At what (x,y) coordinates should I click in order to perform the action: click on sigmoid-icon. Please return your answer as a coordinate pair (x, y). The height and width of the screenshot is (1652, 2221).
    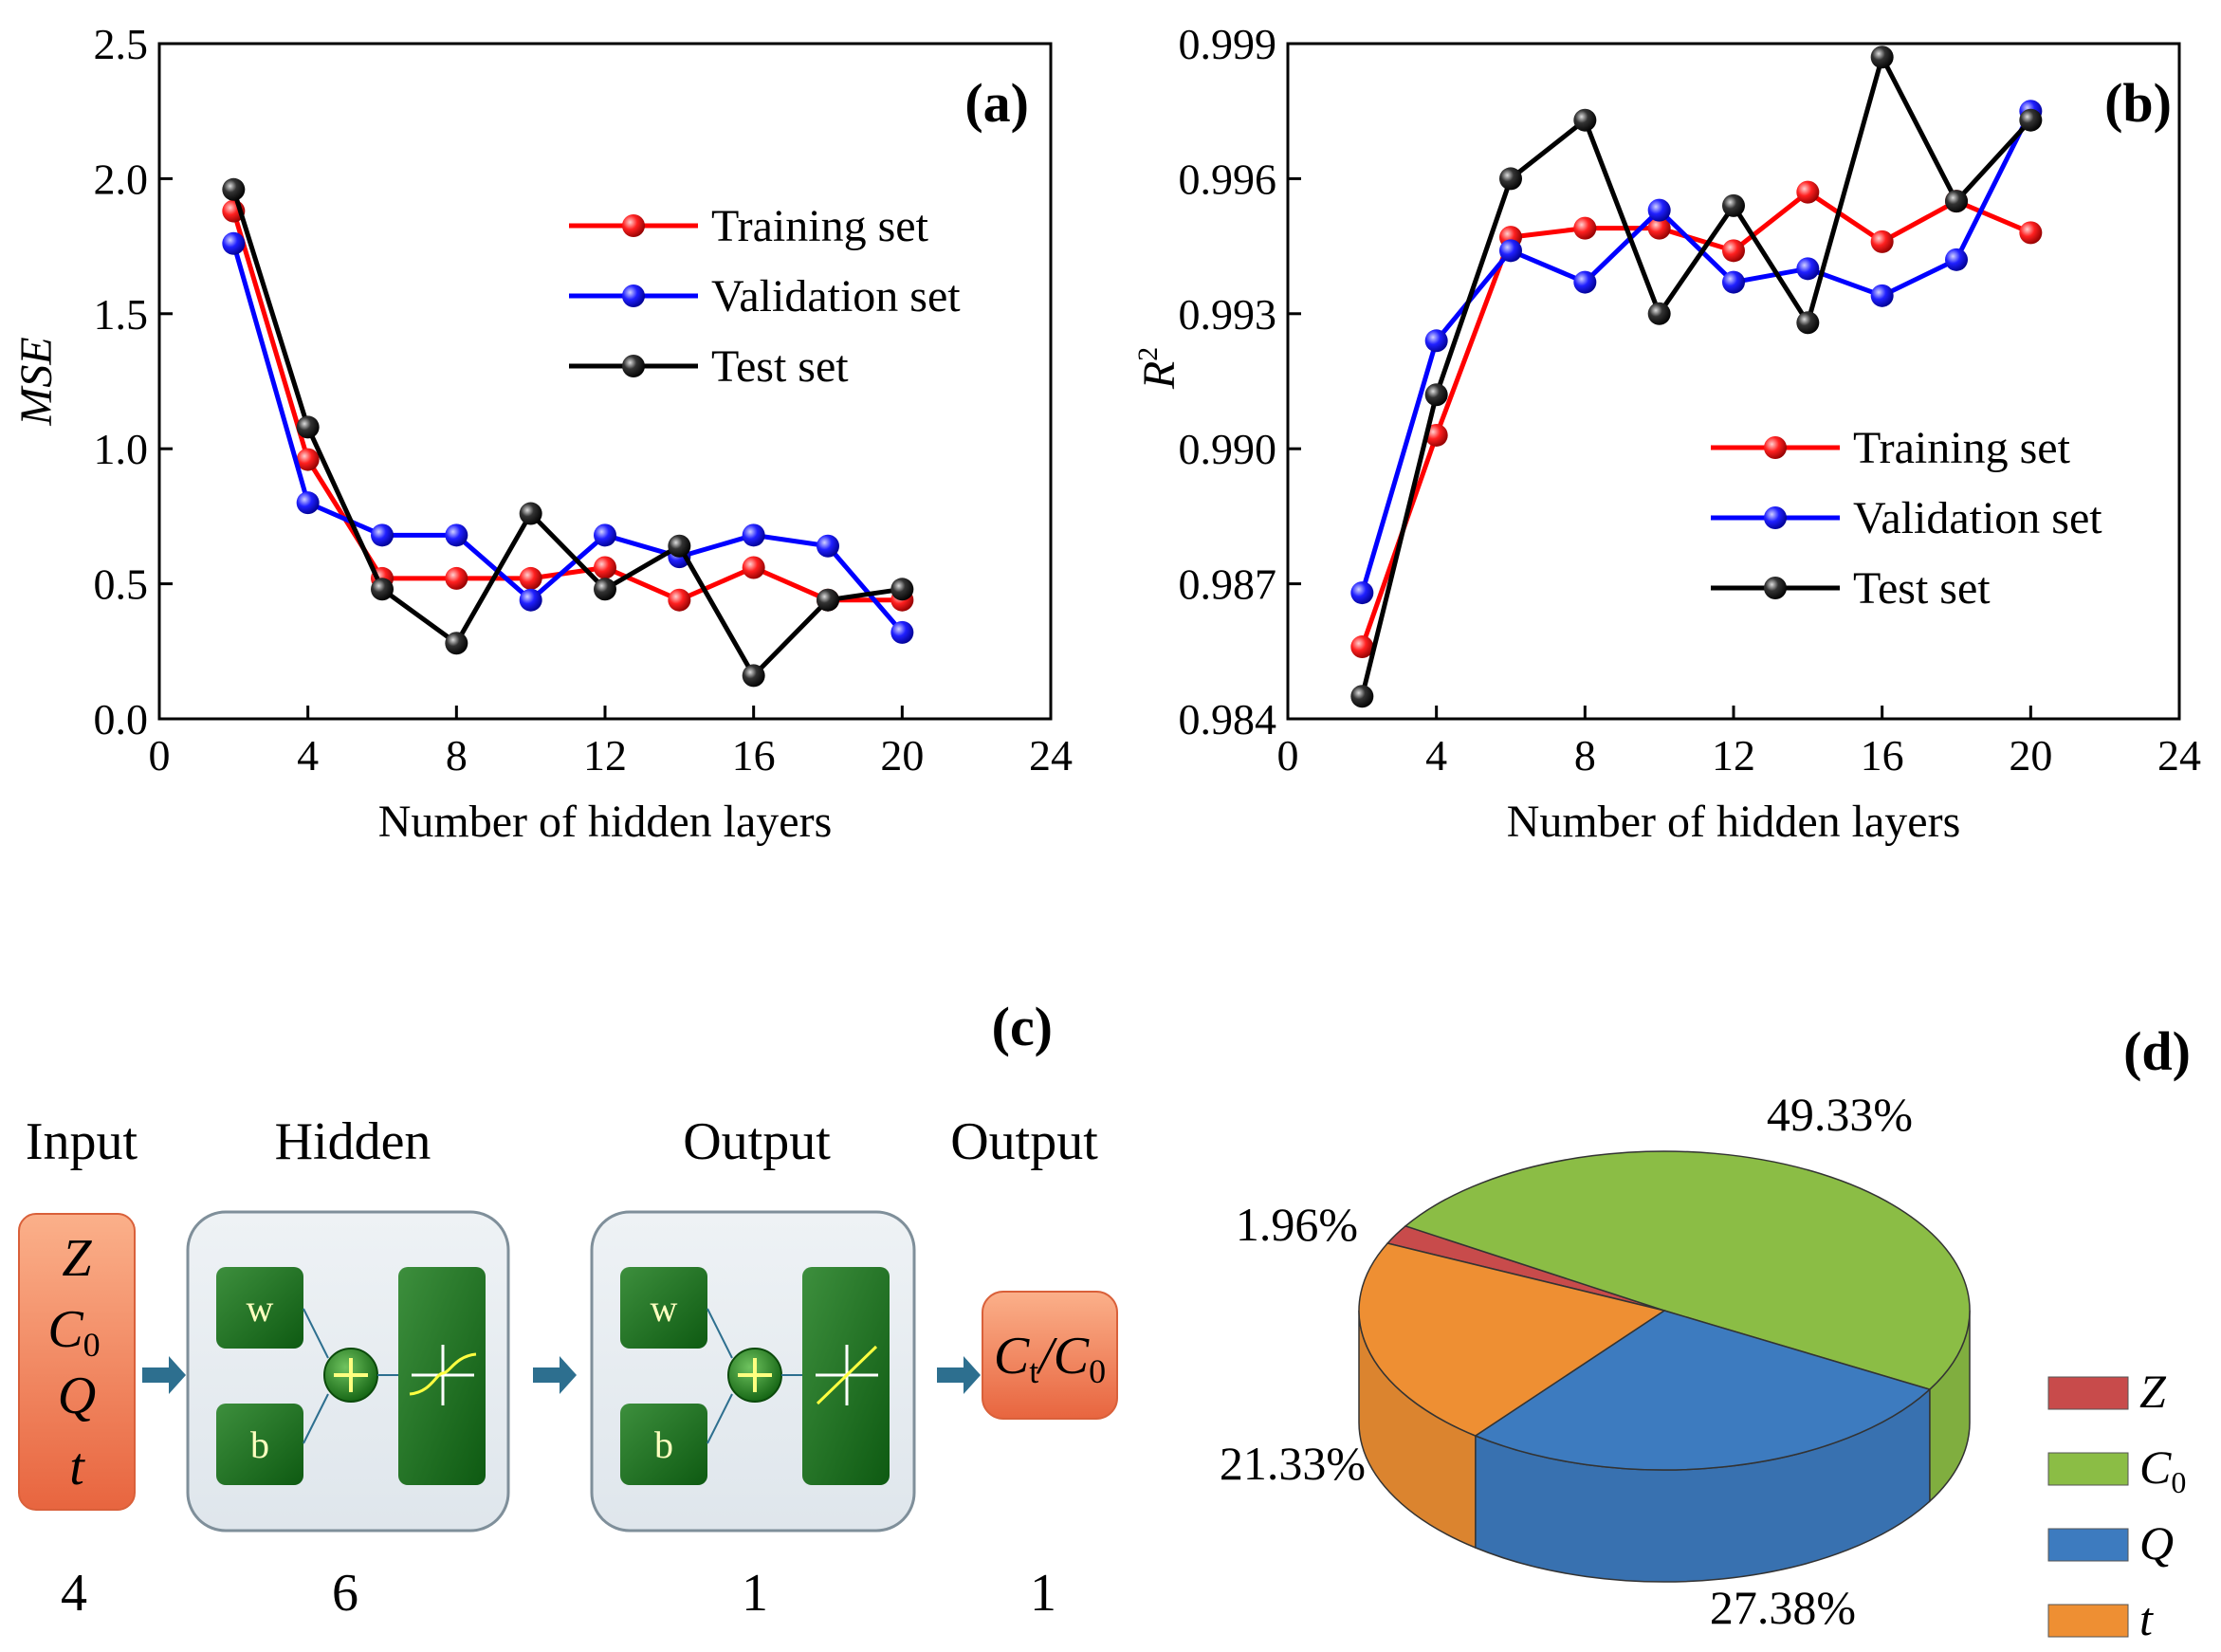
    Looking at the image, I should click on (443, 1375).